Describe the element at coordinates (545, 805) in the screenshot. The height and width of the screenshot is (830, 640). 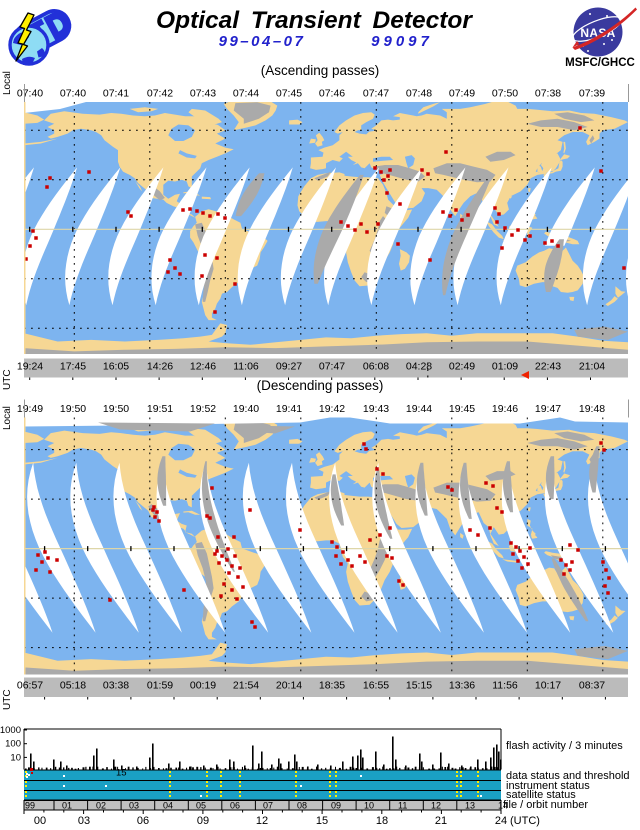
I see `svg-text: file / orbit number` at that location.